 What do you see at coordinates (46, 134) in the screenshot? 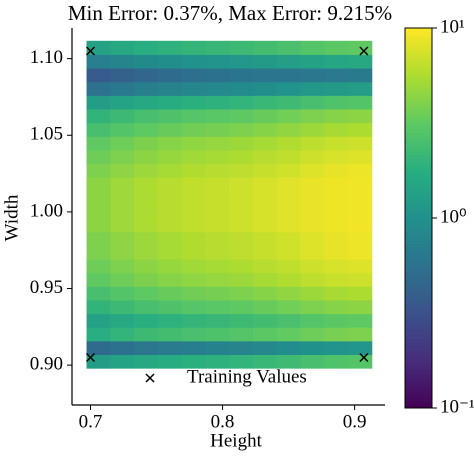
I see `y-tick-label: 1.05` at bounding box center [46, 134].